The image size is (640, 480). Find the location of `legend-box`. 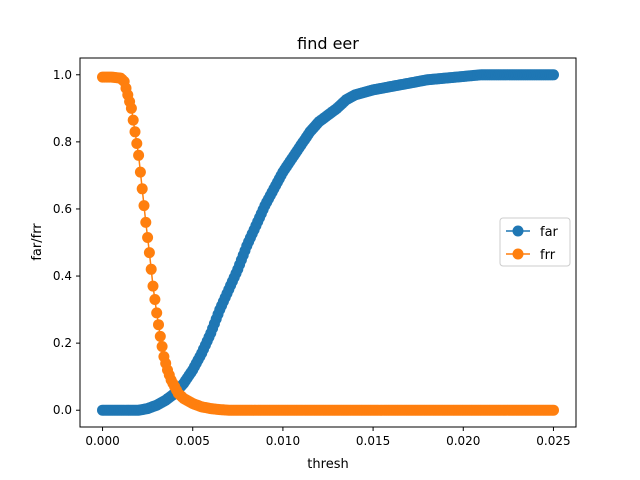

legend-box is located at coordinates (535, 242).